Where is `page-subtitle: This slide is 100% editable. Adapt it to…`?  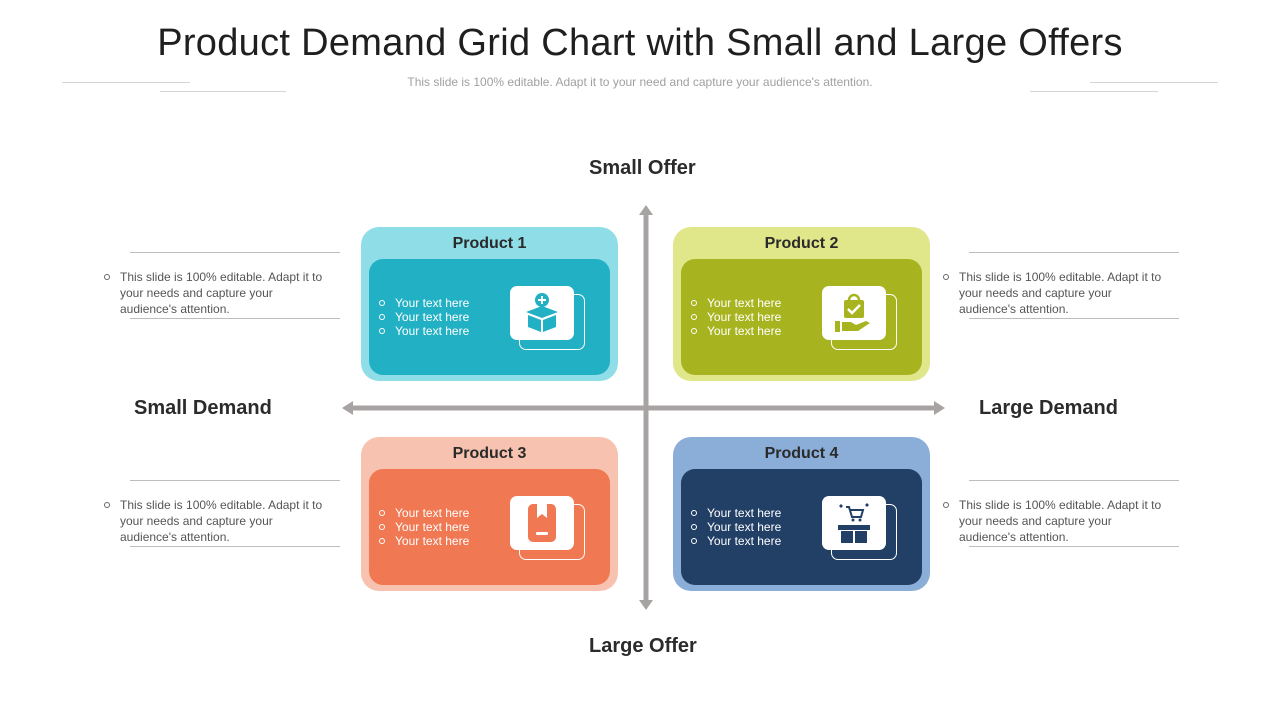 page-subtitle: This slide is 100% editable. Adapt it to… is located at coordinates (640, 82).